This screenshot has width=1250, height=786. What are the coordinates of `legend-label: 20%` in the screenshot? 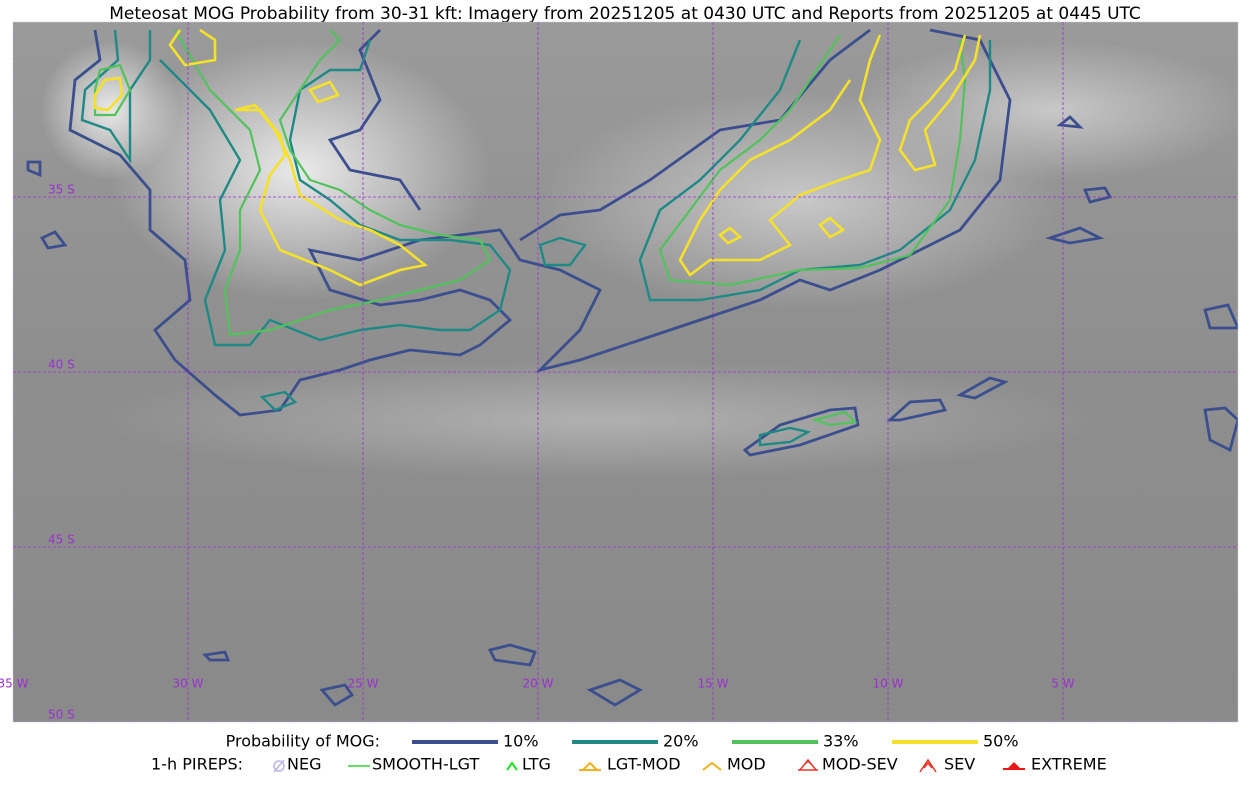 It's located at (681, 741).